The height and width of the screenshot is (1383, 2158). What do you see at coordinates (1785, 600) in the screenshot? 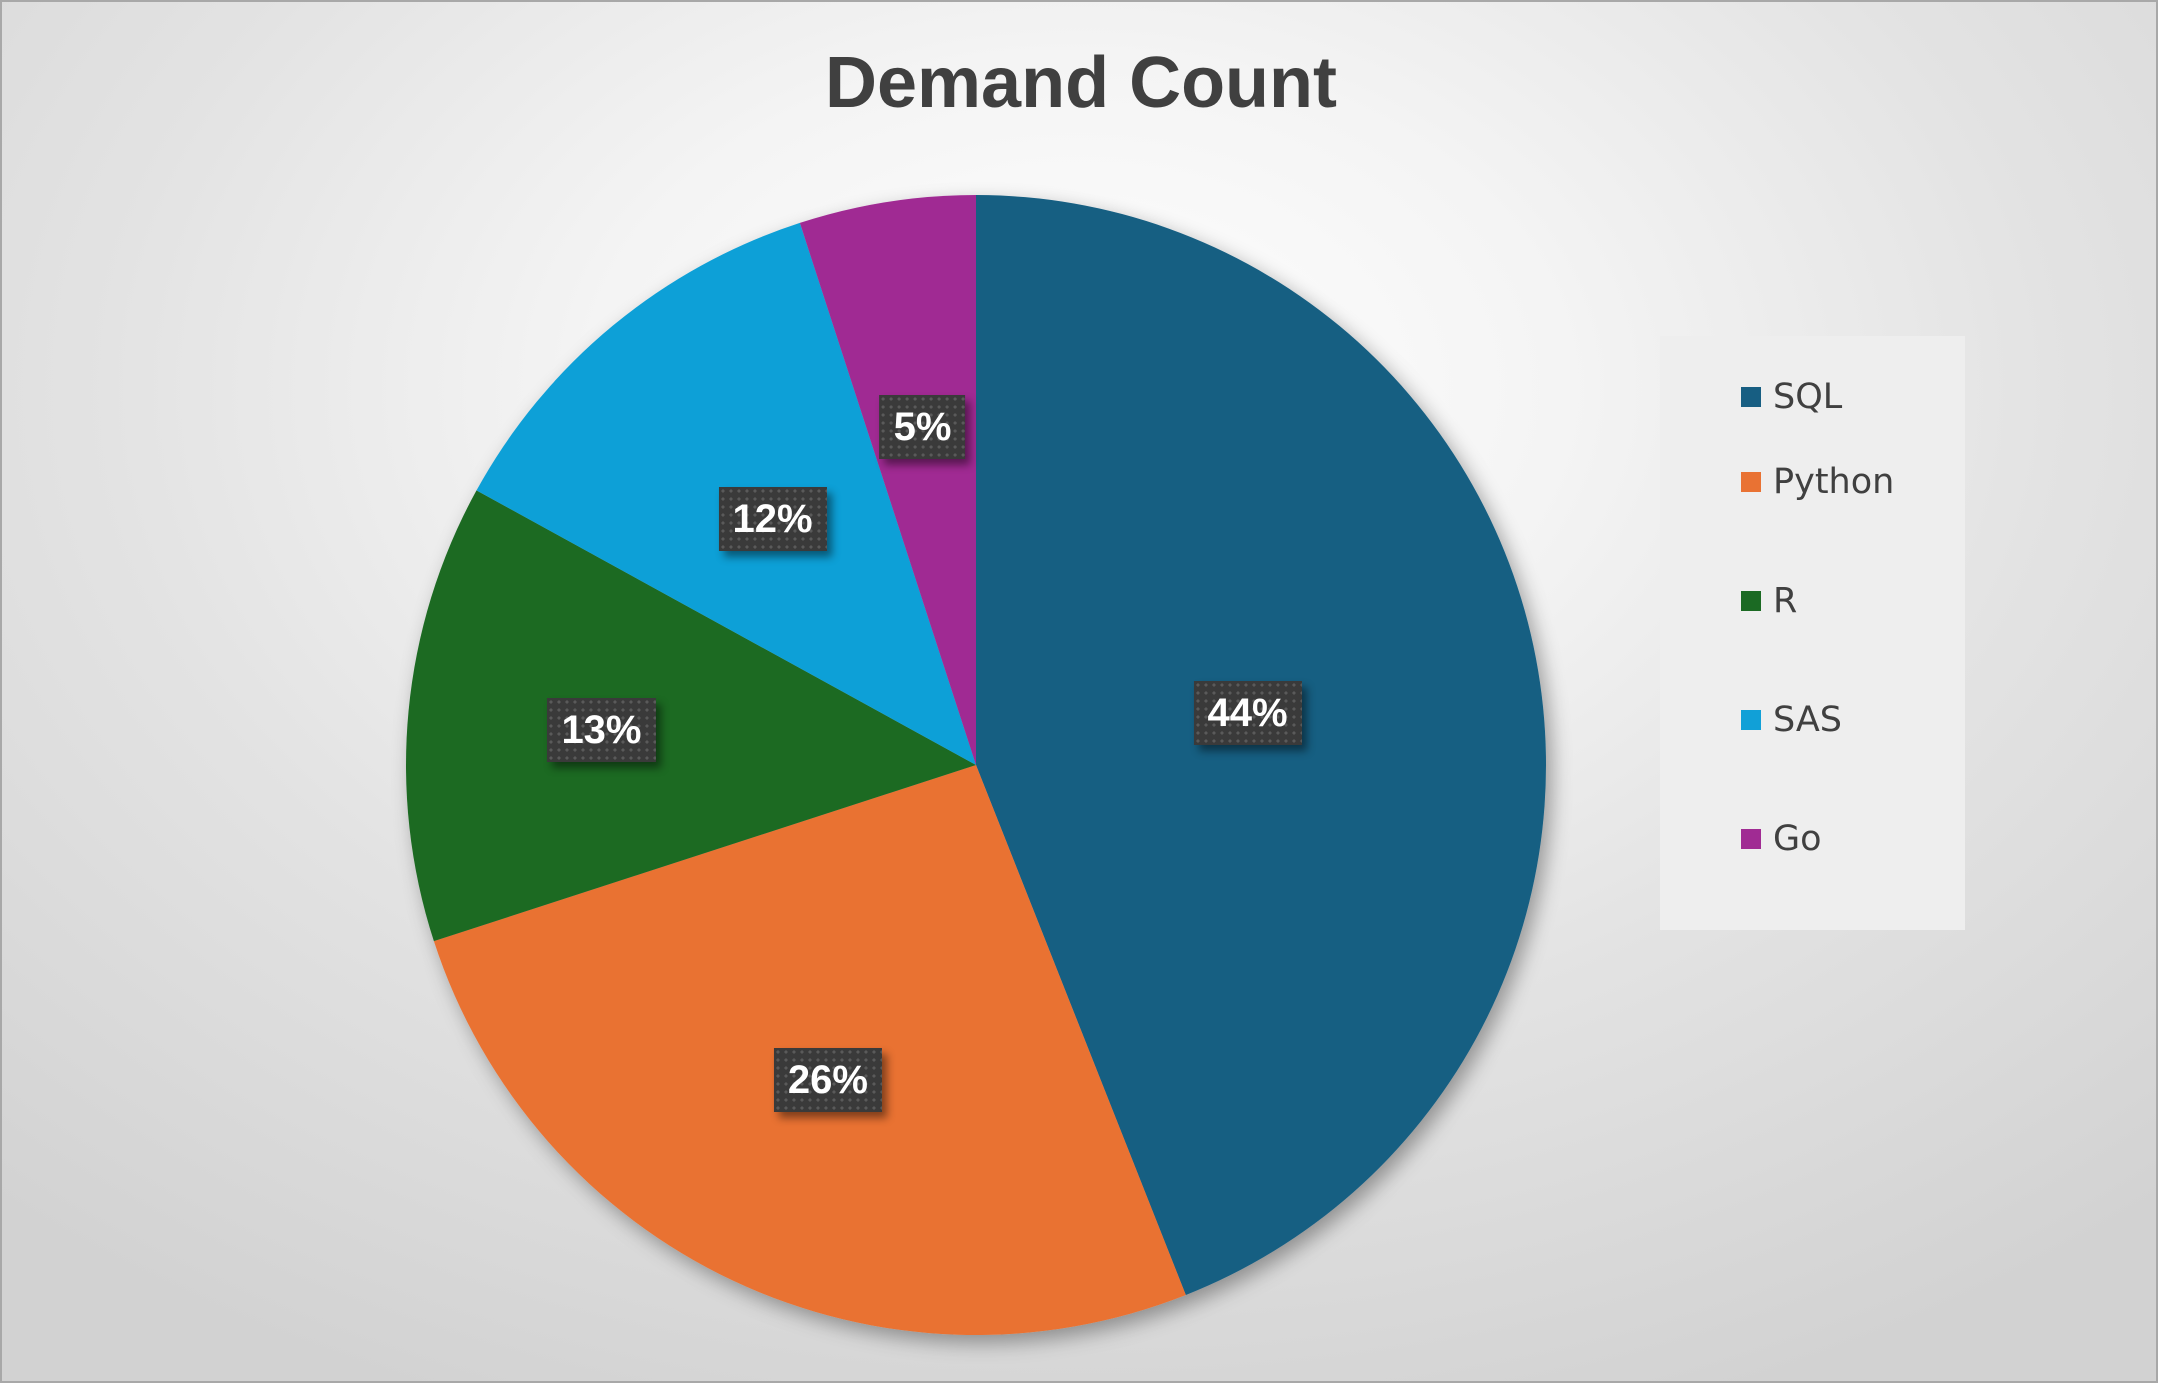
I see `legend-label-r: R` at bounding box center [1785, 600].